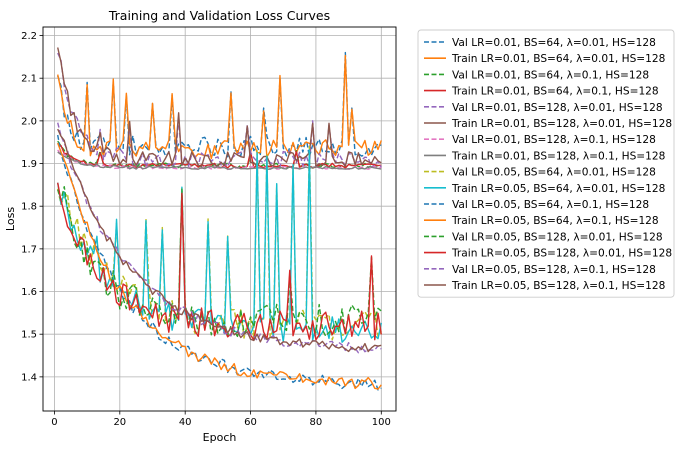  Describe the element at coordinates (29, 207) in the screenshot. I see `y-tick-label: 1.8` at that location.